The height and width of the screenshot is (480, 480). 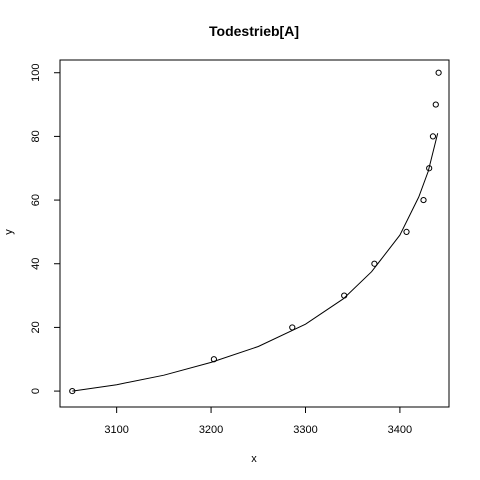 What do you see at coordinates (400, 430) in the screenshot?
I see `x-tick-label: 3400` at bounding box center [400, 430].